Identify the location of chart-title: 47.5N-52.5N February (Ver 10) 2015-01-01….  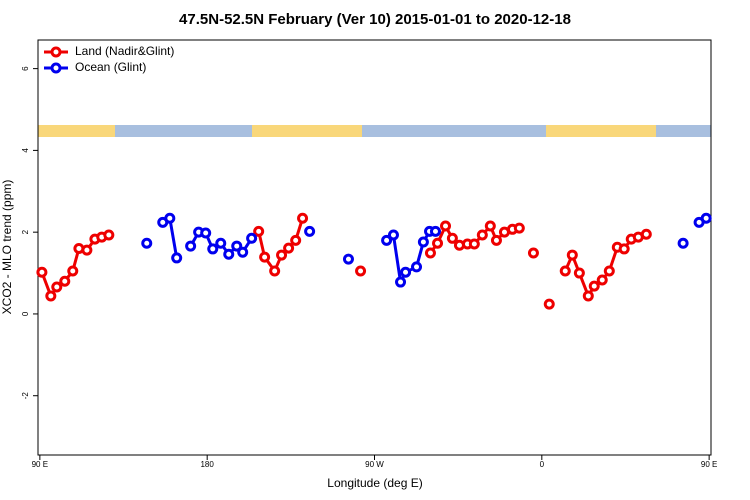
(375, 19).